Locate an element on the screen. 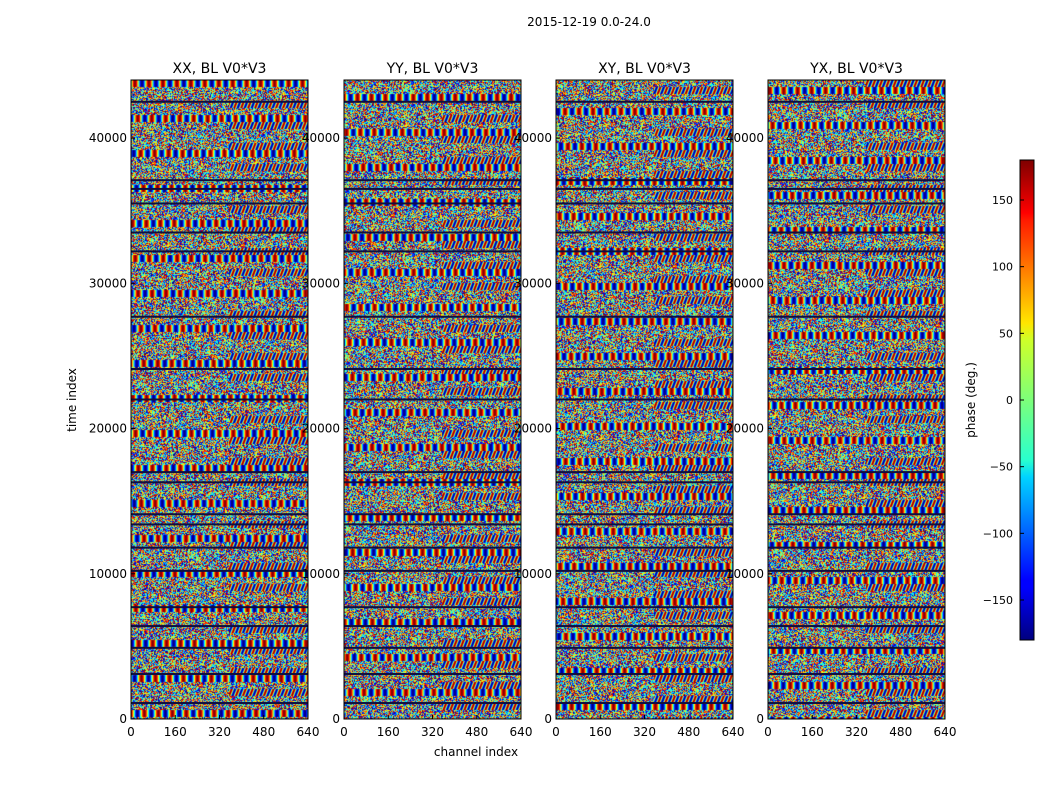 This screenshot has width=1050, height=800. figure-title: 2015-12-19 0.0-24.0 is located at coordinates (589, 22).